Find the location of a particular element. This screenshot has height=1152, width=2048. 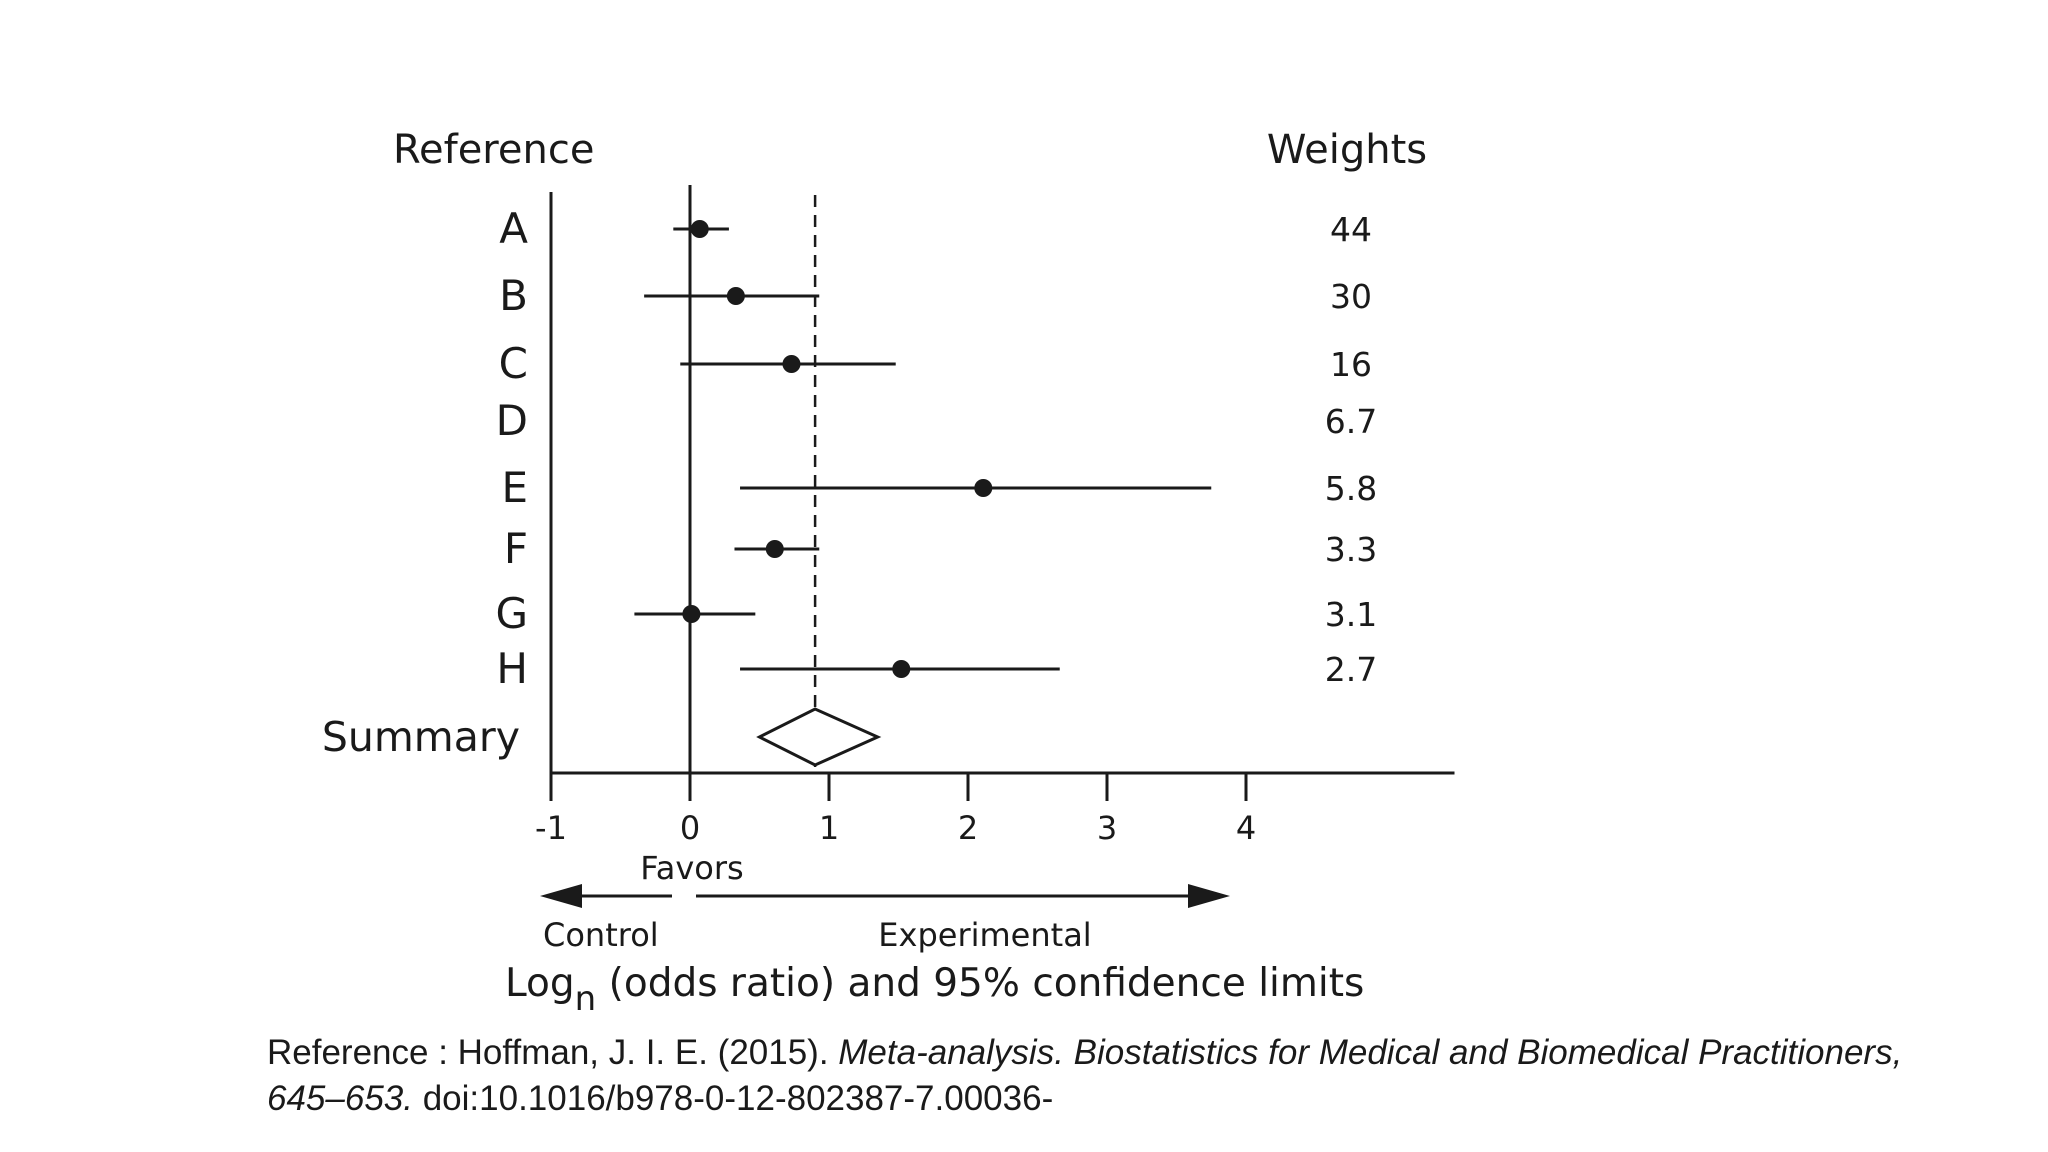

favors-control-arrow is located at coordinates (606, 896).